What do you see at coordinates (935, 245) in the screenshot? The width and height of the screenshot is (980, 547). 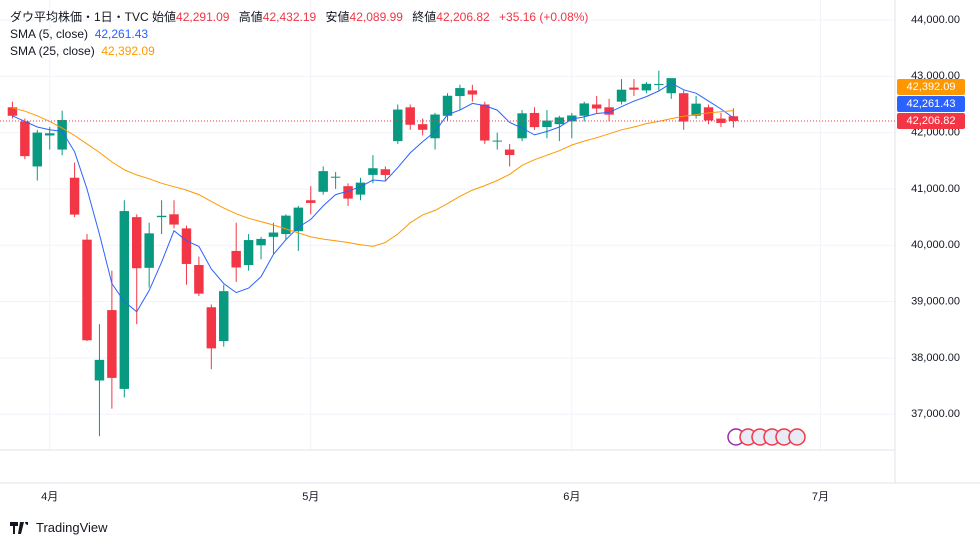 I see `y-tick-label: 40,000.00` at bounding box center [935, 245].